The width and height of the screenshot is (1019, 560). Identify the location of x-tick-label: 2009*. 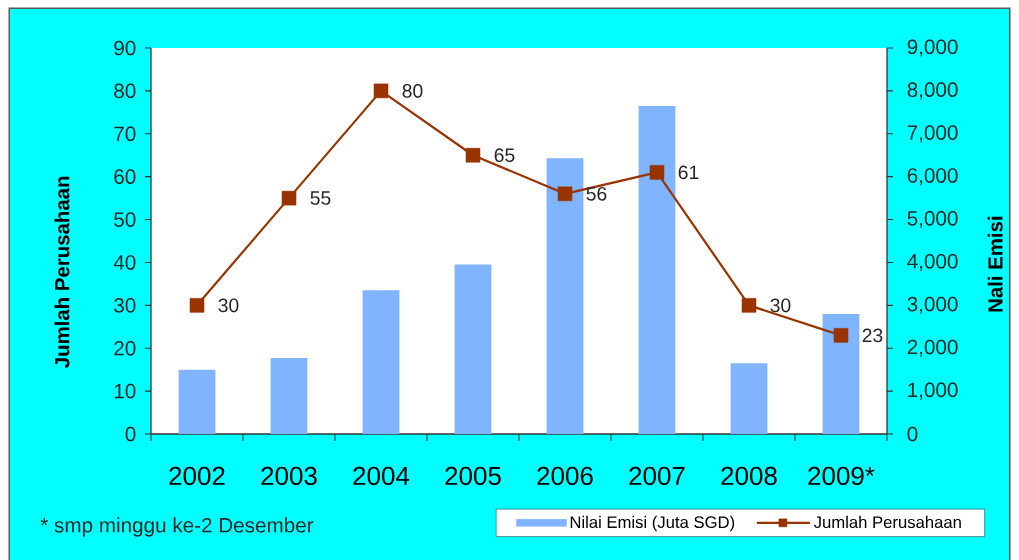
(841, 476).